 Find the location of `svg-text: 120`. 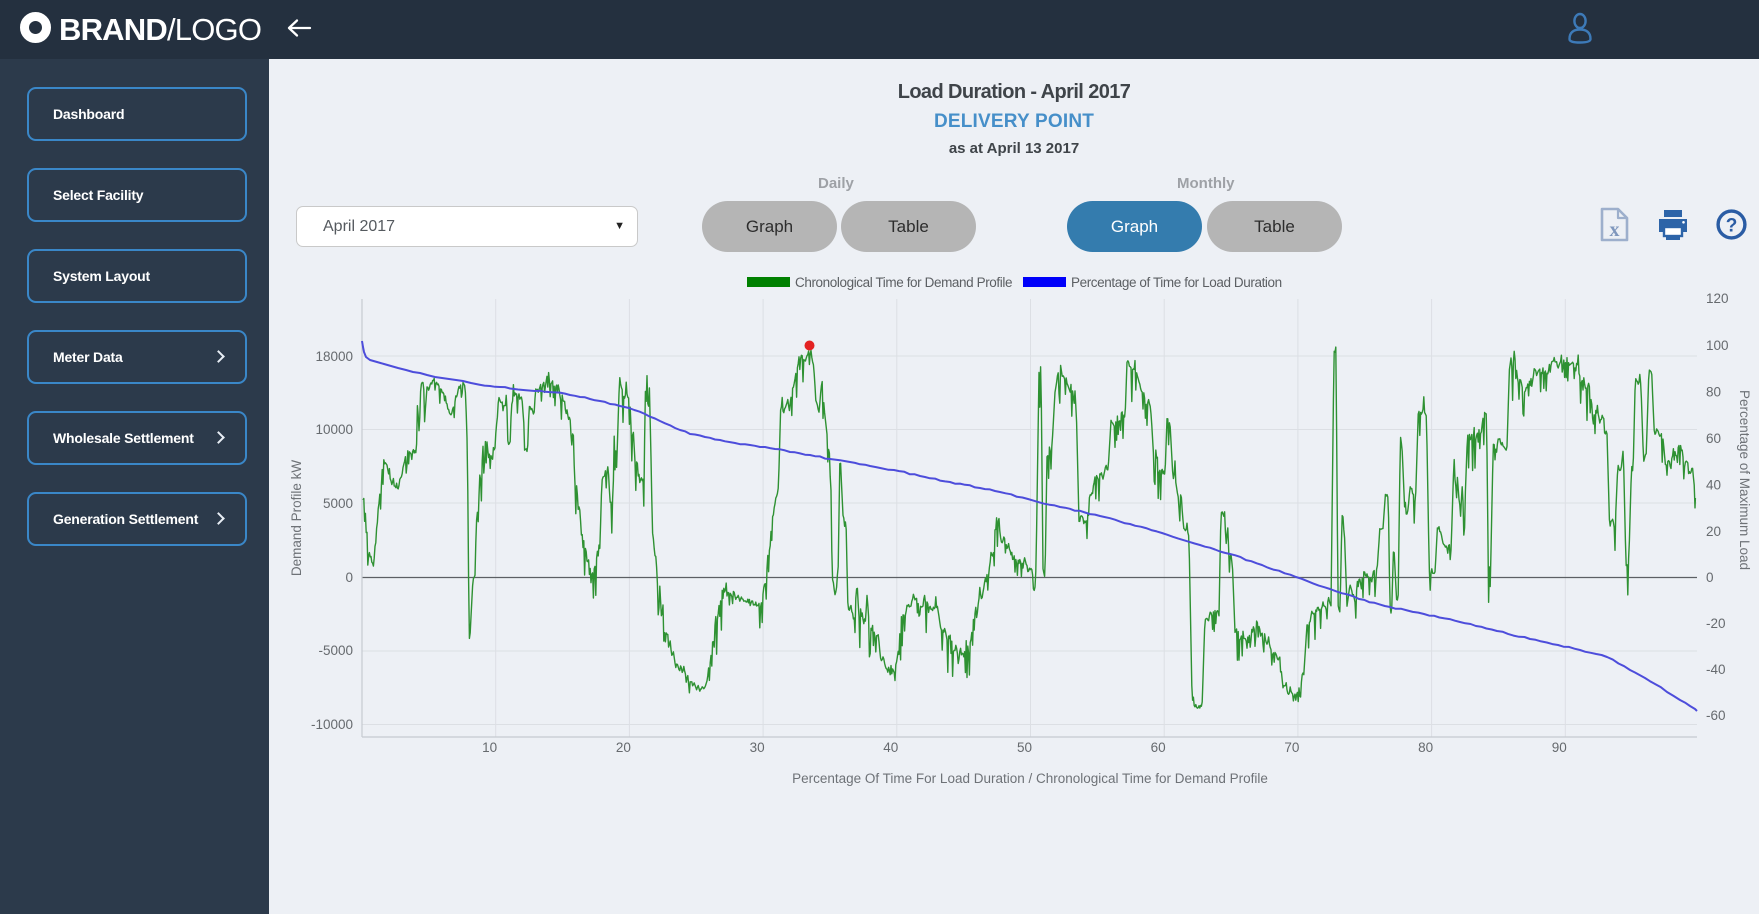

svg-text: 120 is located at coordinates (1717, 298).